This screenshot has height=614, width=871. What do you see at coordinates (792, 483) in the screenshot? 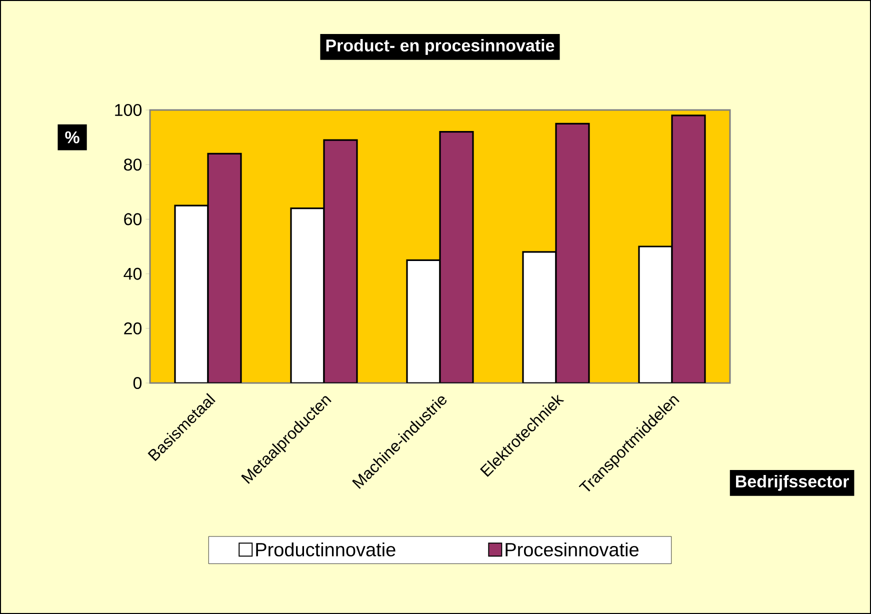
I see `x-axis-title: Bedrijfssector` at bounding box center [792, 483].